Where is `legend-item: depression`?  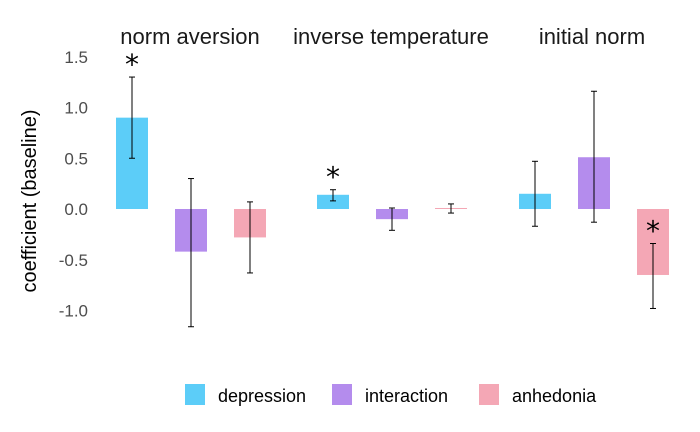
legend-item: depression is located at coordinates (245, 395).